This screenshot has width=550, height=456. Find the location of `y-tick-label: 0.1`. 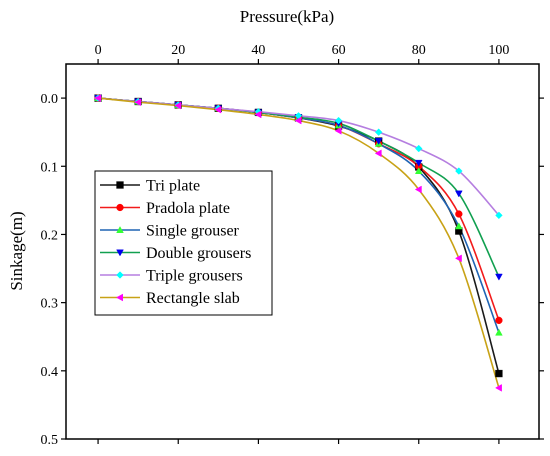

y-tick-label: 0.1 is located at coordinates (50, 167).